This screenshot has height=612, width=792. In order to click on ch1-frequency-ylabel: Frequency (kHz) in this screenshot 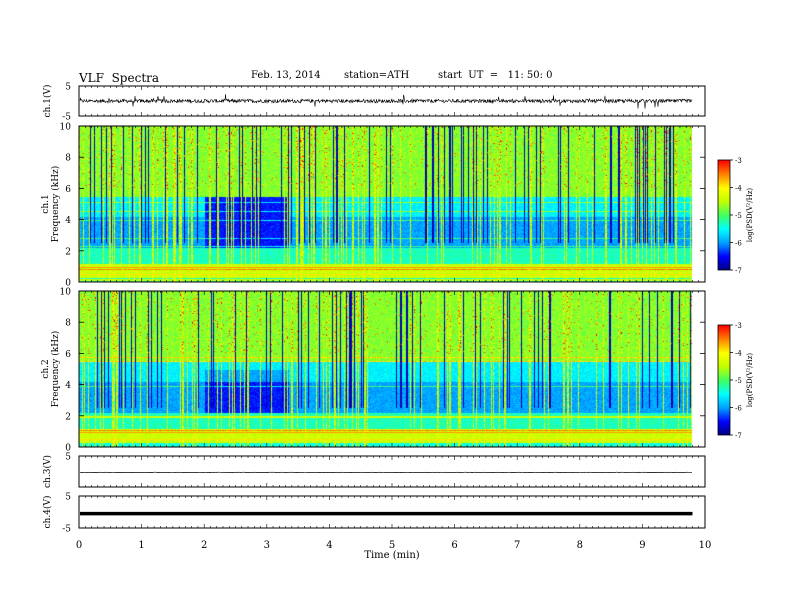, I will do `click(55, 204)`.